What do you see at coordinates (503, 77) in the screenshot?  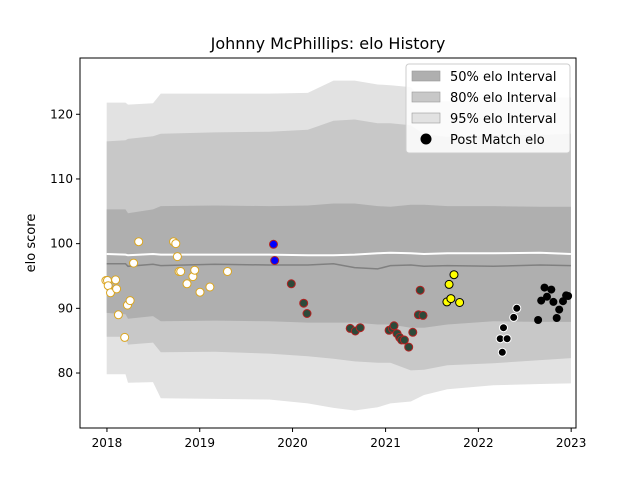 I see `legend-label: 50% elo Interval` at bounding box center [503, 77].